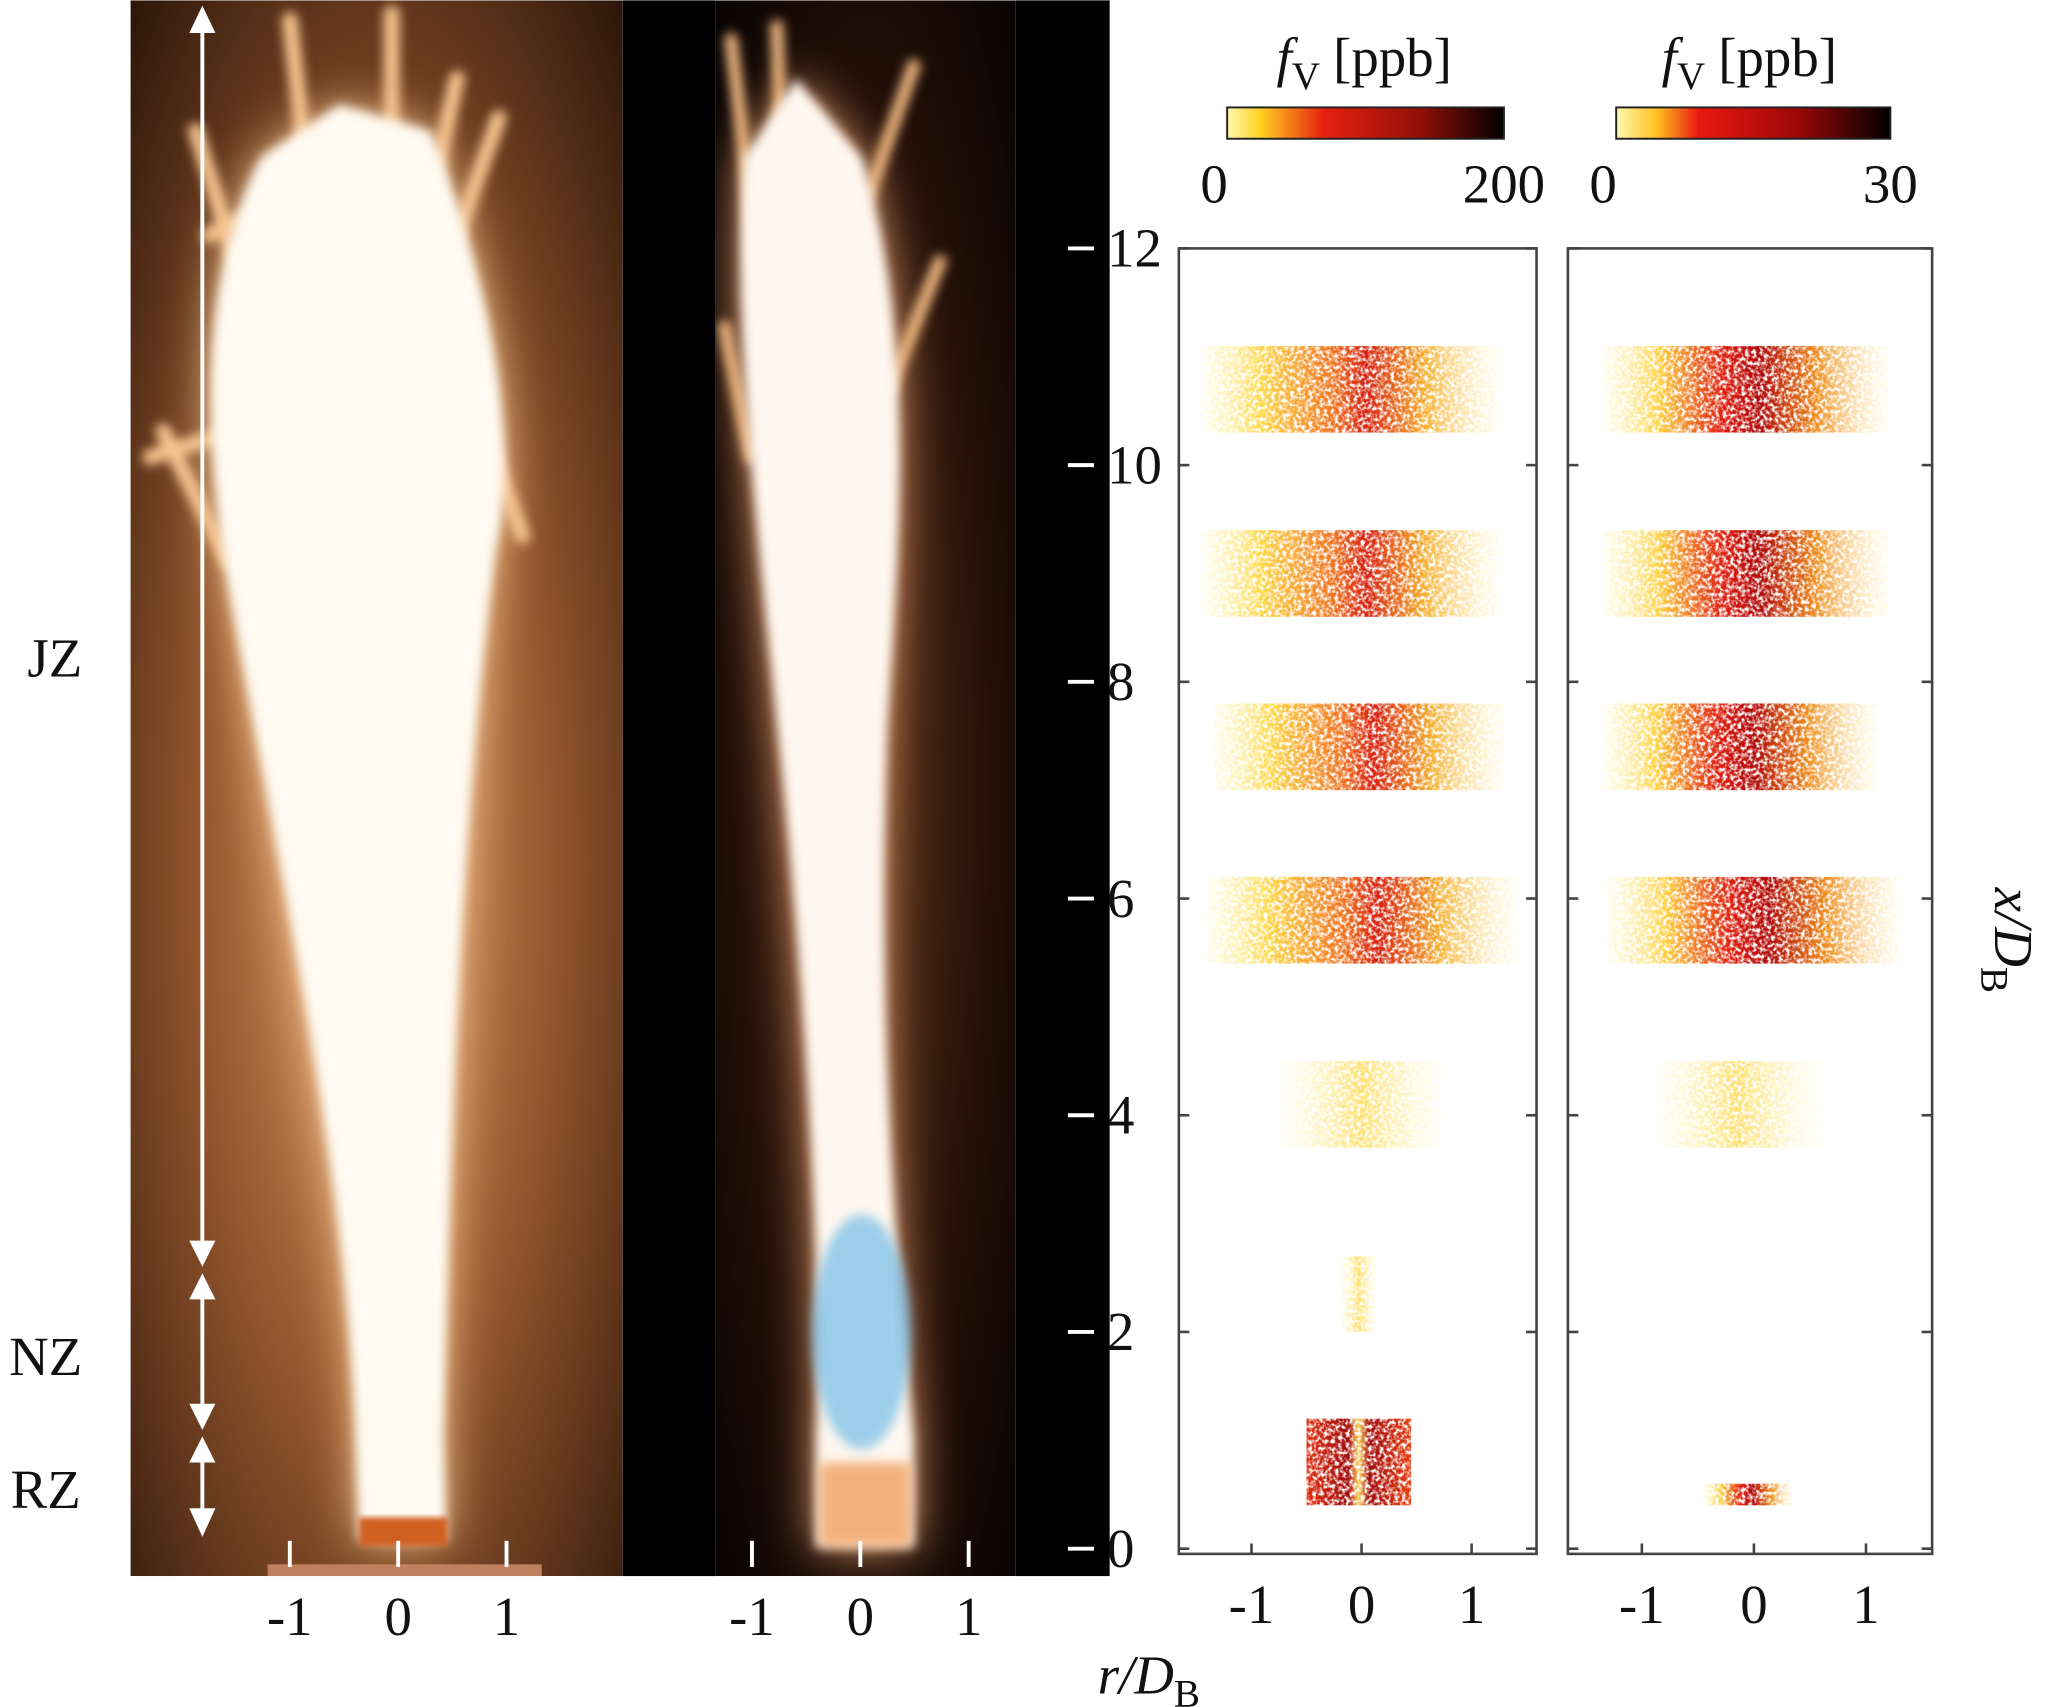 Image resolution: width=2047 pixels, height=1707 pixels. I want to click on colorbar-tick-label: 30, so click(1890, 184).